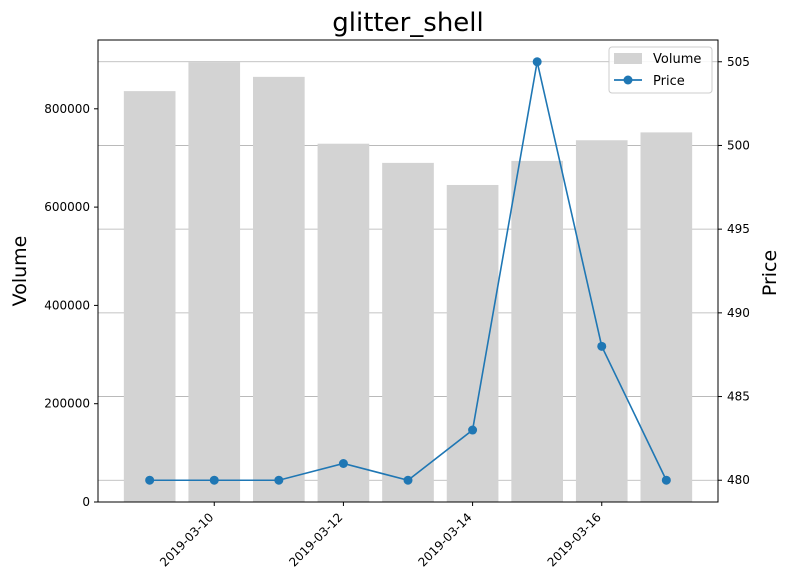 Image resolution: width=789 pixels, height=588 pixels. I want to click on y-right-tick-label: 505, so click(738, 62).